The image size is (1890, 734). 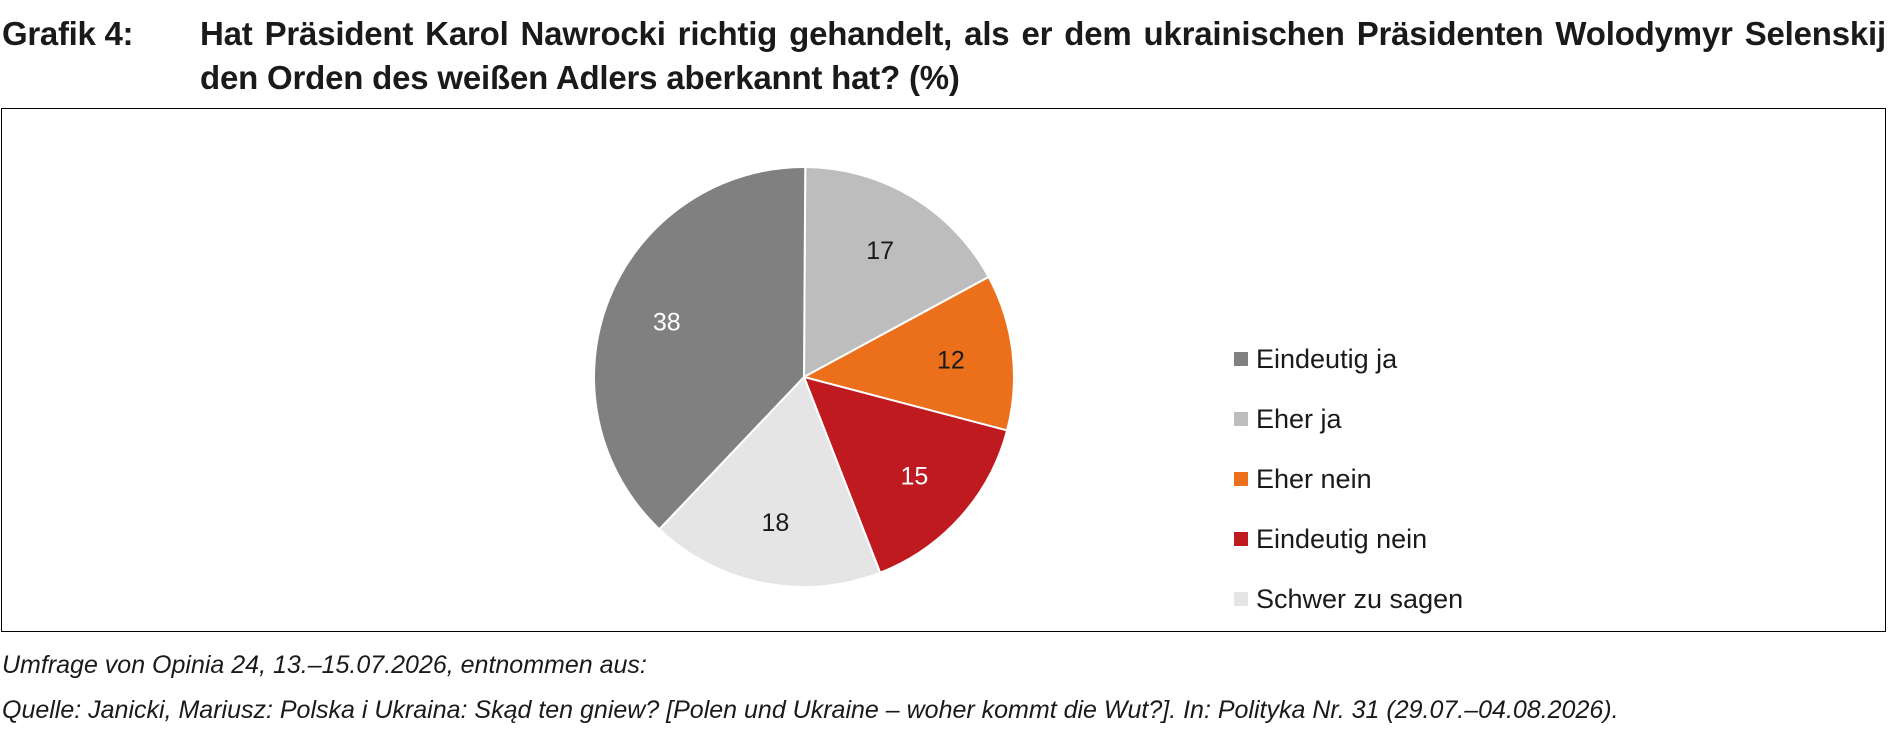 I want to click on legend-label: Eindeutig nein, so click(x=1342, y=539).